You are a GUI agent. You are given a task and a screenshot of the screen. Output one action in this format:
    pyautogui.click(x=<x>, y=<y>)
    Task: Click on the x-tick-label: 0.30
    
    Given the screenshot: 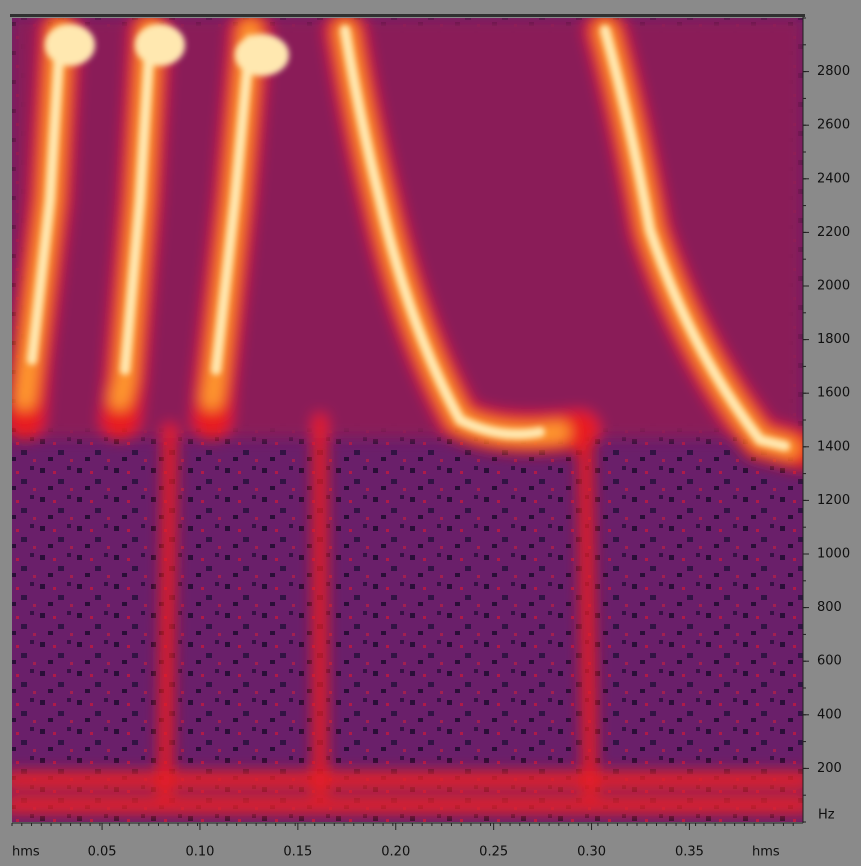 What is the action you would take?
    pyautogui.click(x=591, y=852)
    